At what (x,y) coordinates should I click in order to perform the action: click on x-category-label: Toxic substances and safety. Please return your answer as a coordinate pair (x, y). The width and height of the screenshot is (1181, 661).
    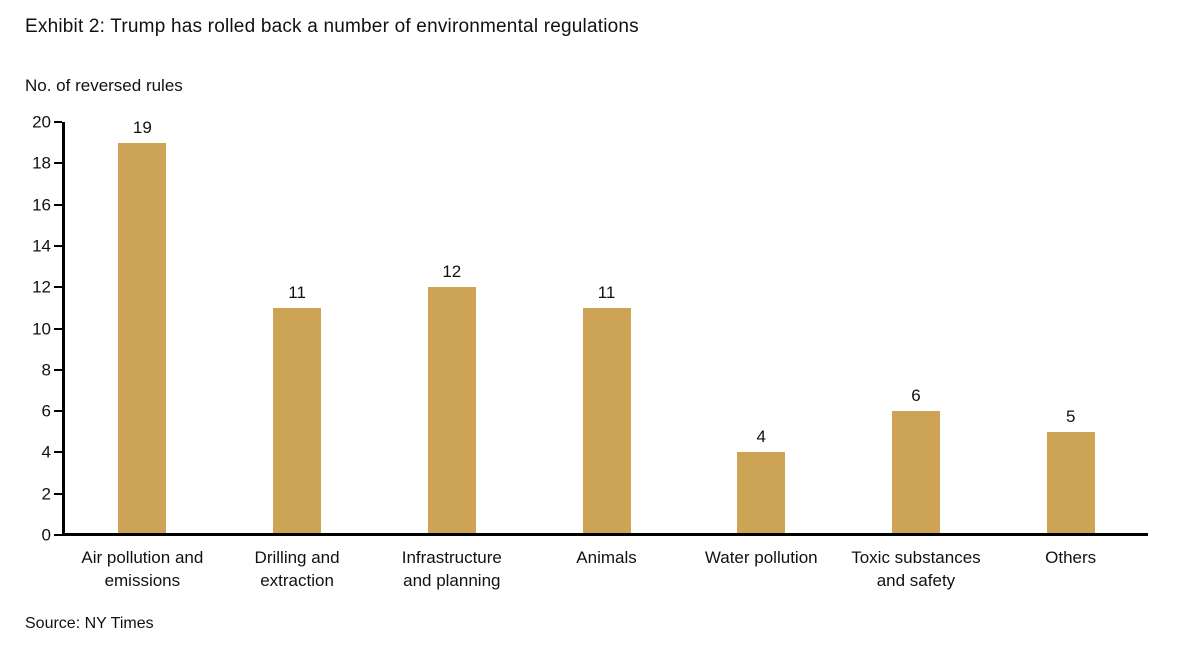
    Looking at the image, I should click on (916, 569).